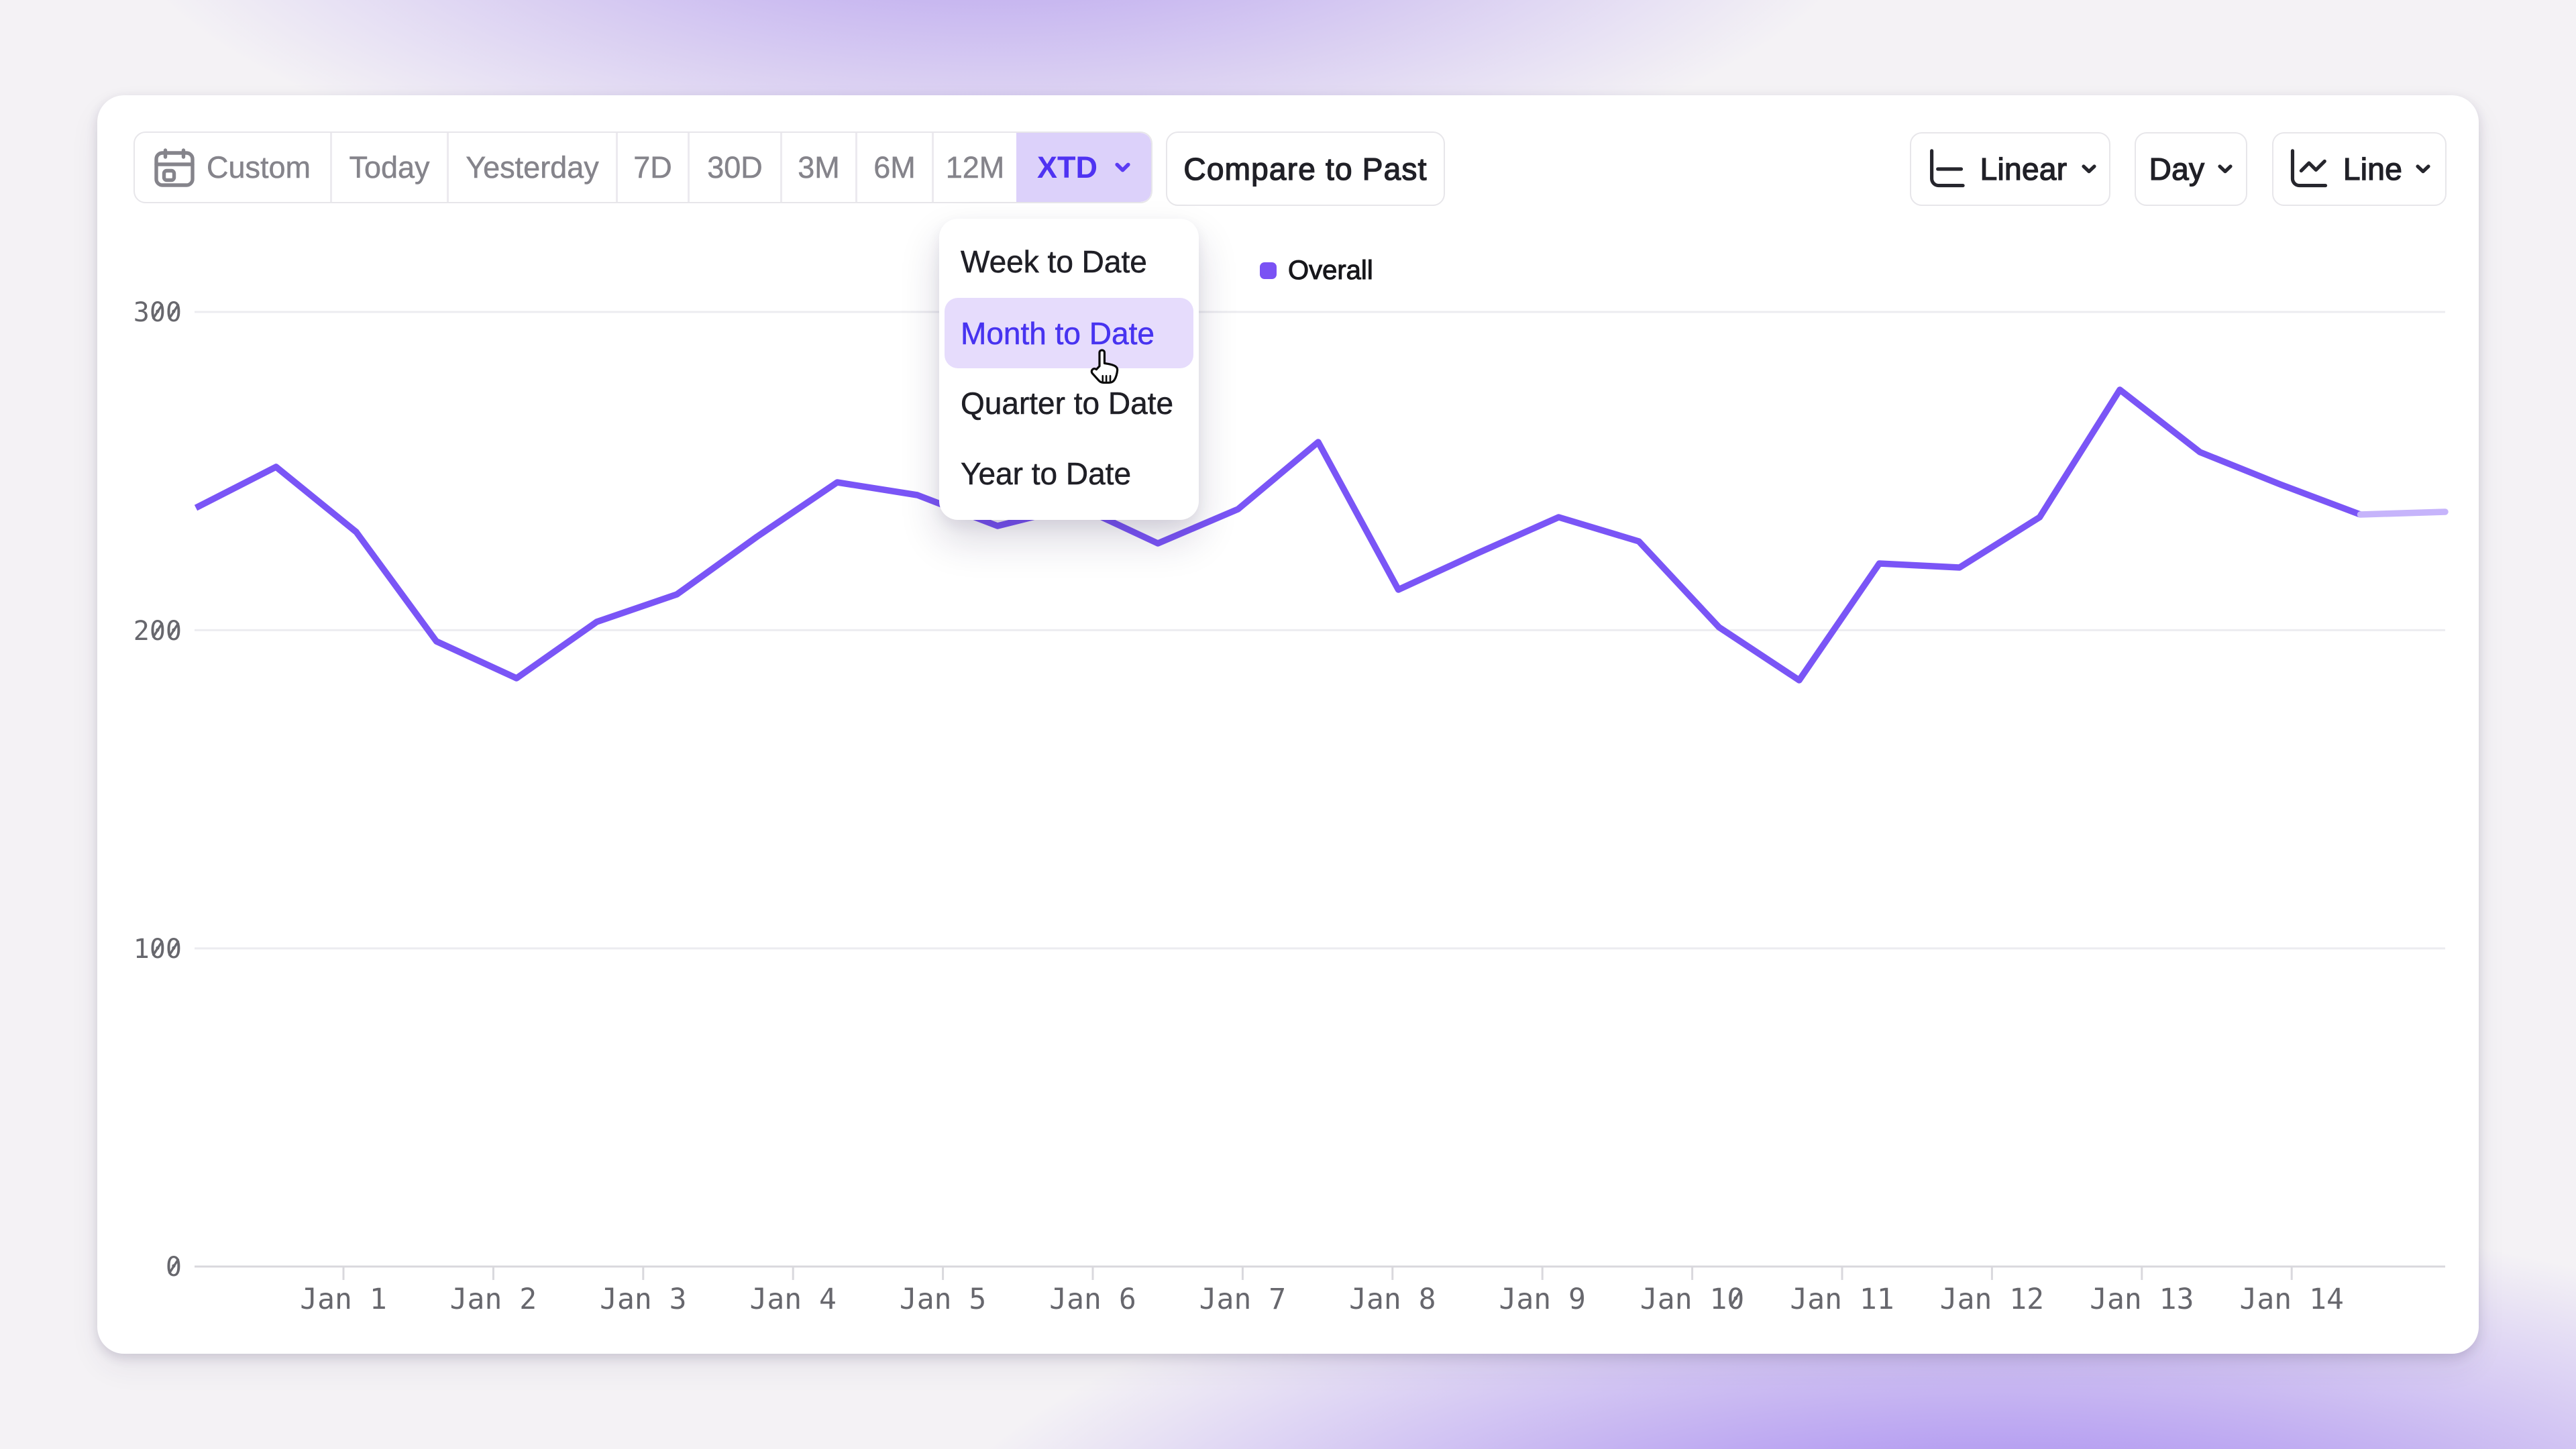 This screenshot has height=1449, width=2576. I want to click on svg-text: Jan 14, so click(2292, 1299).